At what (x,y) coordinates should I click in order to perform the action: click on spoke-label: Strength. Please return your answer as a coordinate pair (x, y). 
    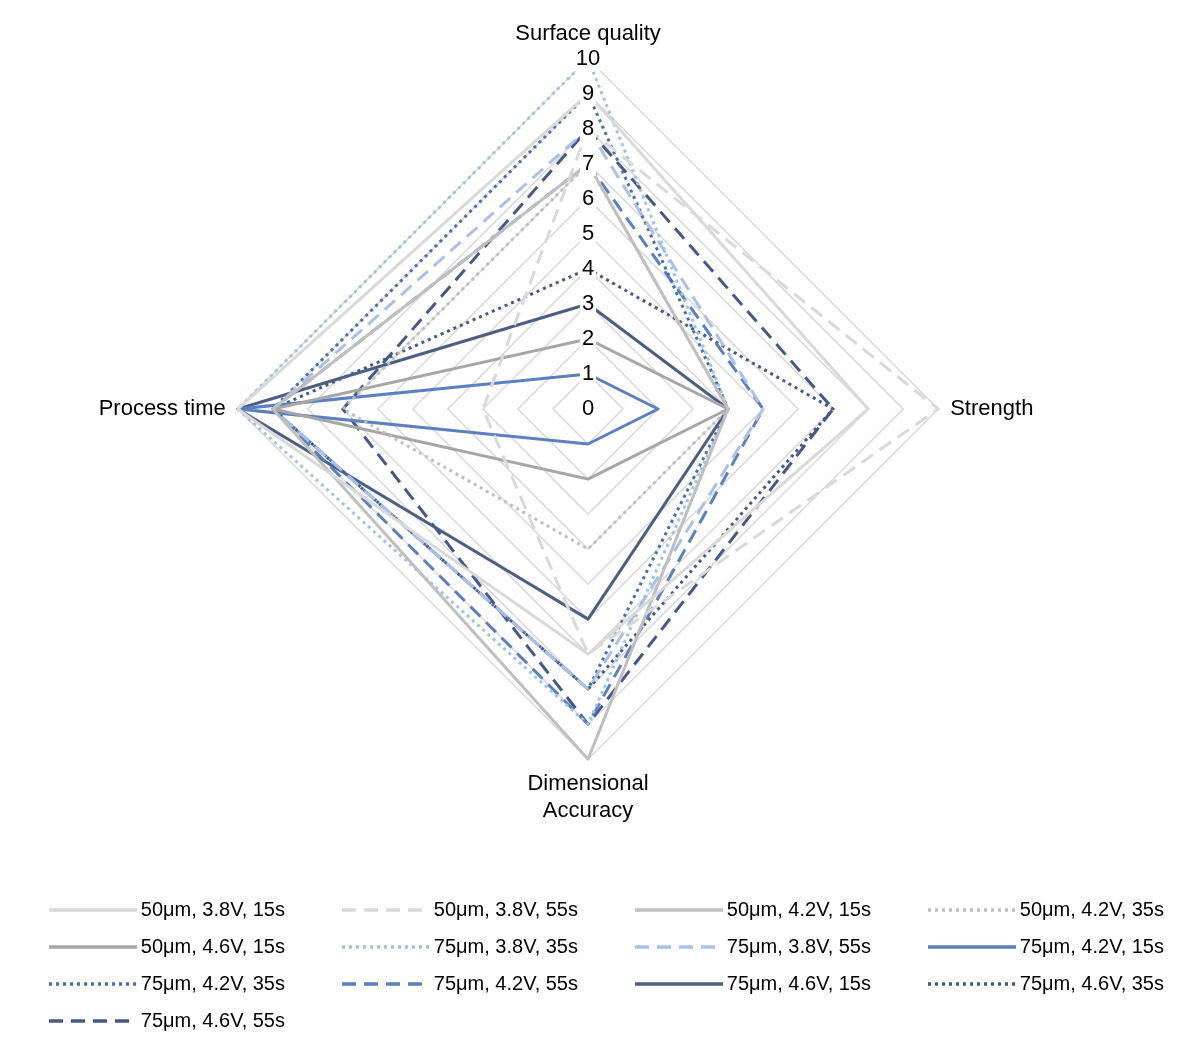
    Looking at the image, I should click on (992, 408).